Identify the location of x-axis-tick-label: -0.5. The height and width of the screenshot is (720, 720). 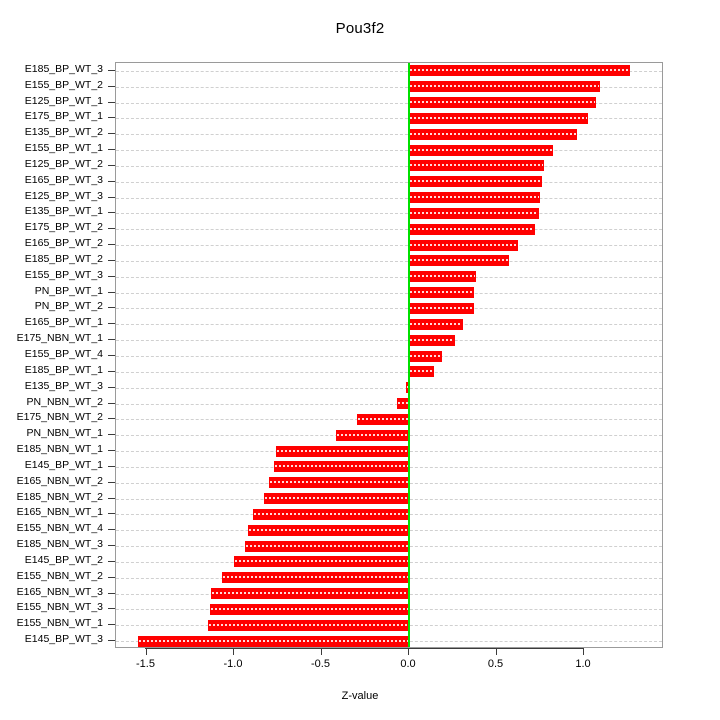
(320, 664).